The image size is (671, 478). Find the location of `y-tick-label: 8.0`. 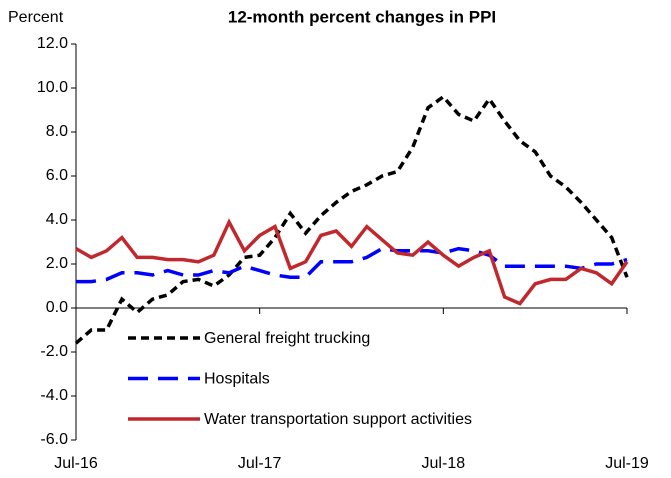

y-tick-label: 8.0 is located at coordinates (57, 131).